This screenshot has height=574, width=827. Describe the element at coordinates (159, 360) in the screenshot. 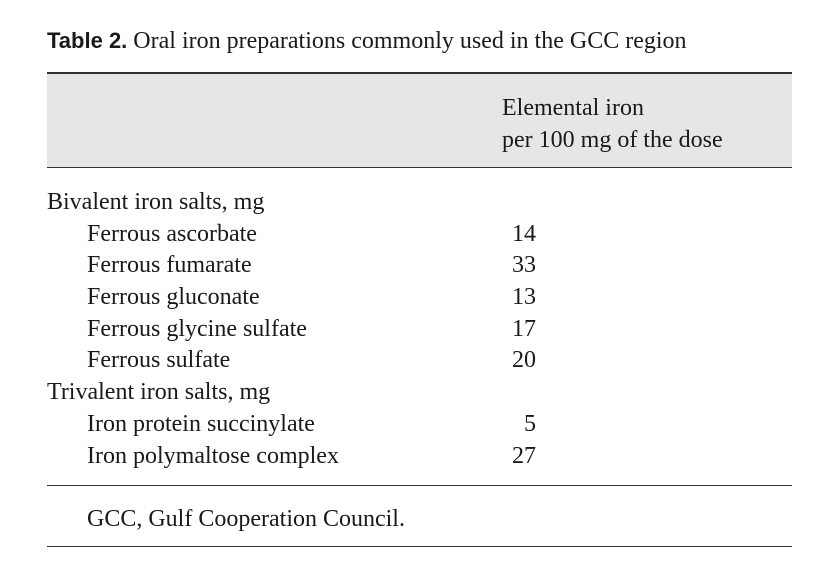

I see `preparation-name: Ferrous sulfate` at that location.